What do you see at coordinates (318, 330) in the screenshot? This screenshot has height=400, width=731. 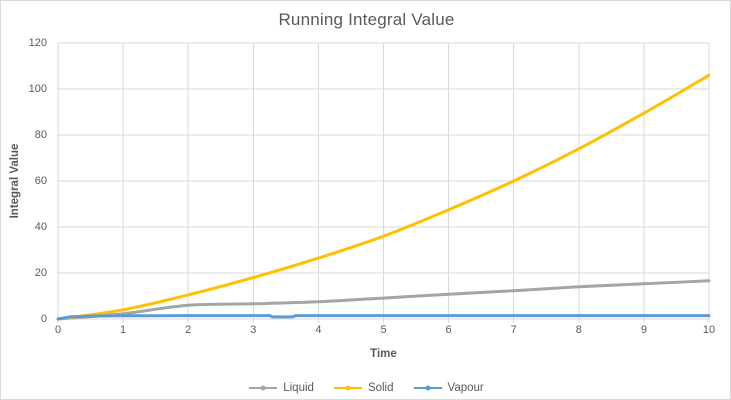 I see `x-tick-label: 4` at bounding box center [318, 330].